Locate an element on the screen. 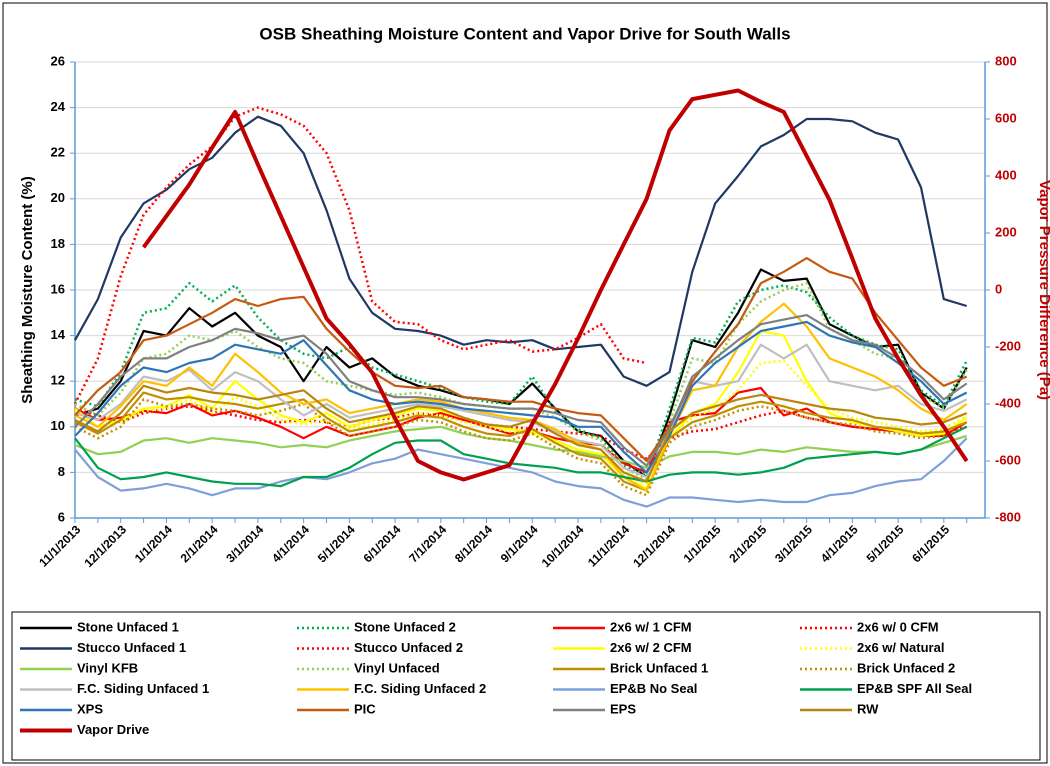 The width and height of the screenshot is (1050, 766). y-tick-label: 16 is located at coordinates (58, 288).